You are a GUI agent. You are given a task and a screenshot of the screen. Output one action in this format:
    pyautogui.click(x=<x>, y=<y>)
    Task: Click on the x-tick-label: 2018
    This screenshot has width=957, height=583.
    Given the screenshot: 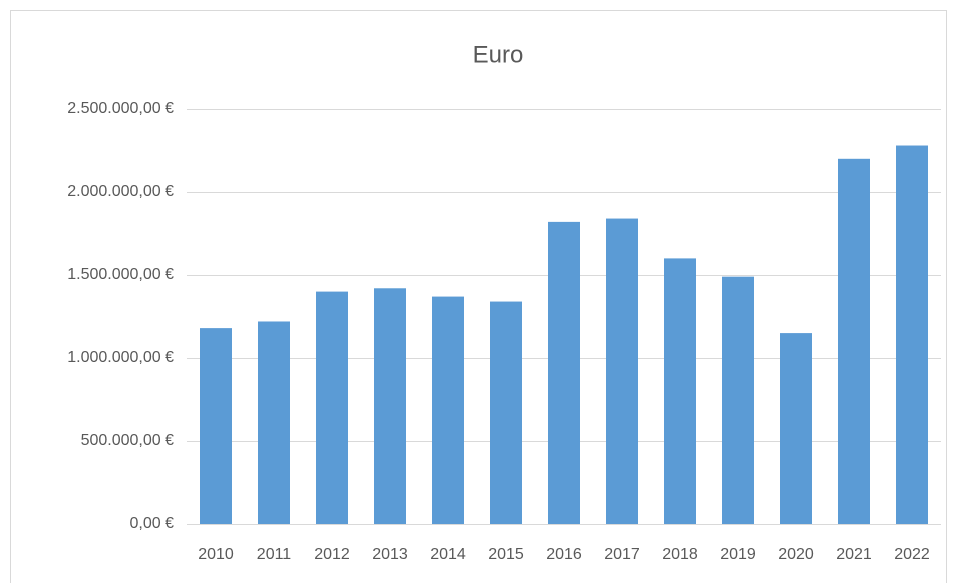 What is the action you would take?
    pyautogui.click(x=680, y=554)
    